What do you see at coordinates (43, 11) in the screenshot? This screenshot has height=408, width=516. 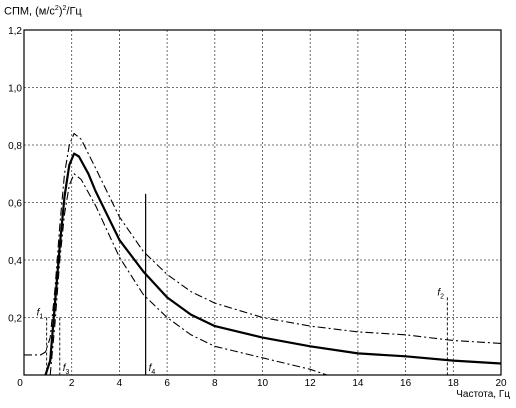 I see `y-axis-label: СПМ, (м/с2)2/Гц` at bounding box center [43, 11].